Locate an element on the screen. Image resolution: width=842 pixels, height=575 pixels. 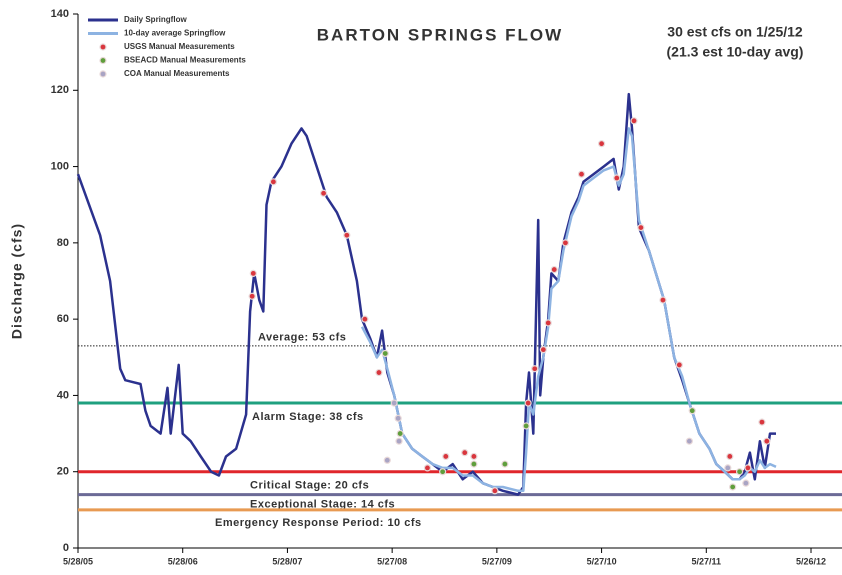
y-tick-label: 80 is located at coordinates (63, 243).